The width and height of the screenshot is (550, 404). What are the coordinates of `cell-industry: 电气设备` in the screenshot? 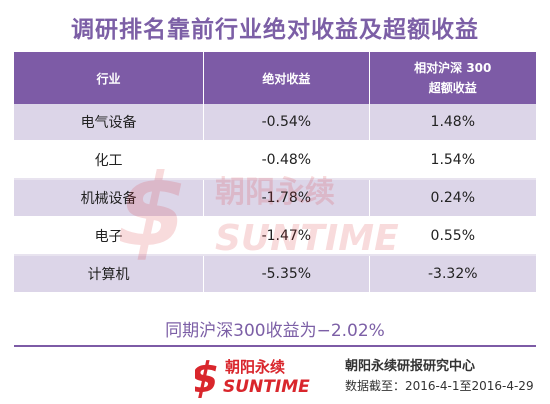 It's located at (109, 123).